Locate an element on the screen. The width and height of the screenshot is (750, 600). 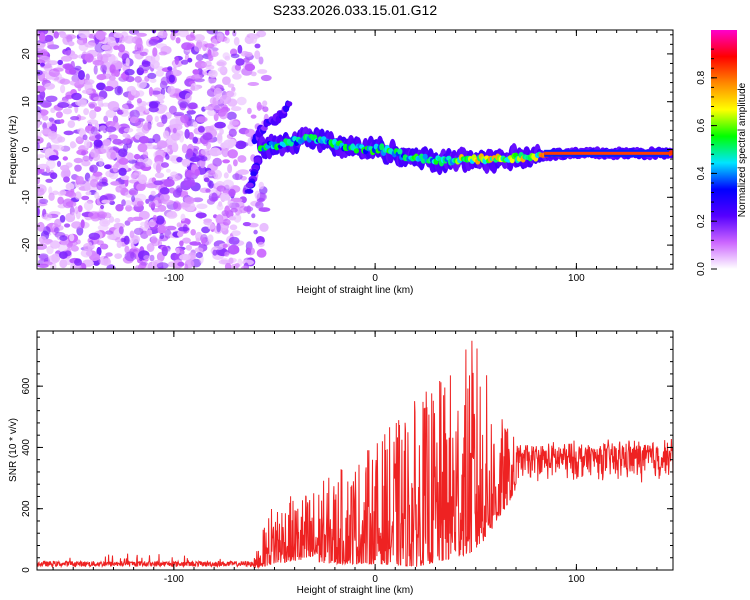
signal-track-cell is located at coordinates (425, 156).